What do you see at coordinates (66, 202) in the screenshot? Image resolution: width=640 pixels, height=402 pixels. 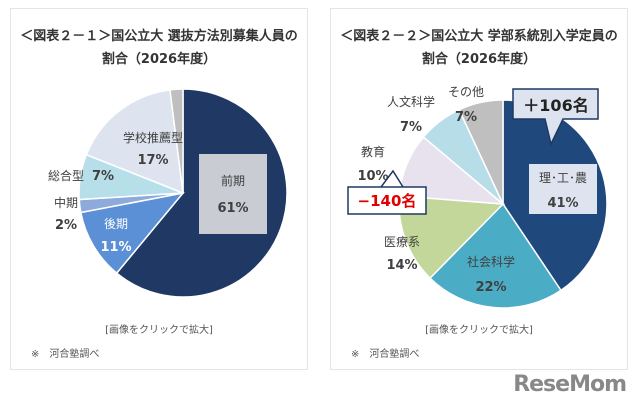 I see `slice-label: 中期` at bounding box center [66, 202].